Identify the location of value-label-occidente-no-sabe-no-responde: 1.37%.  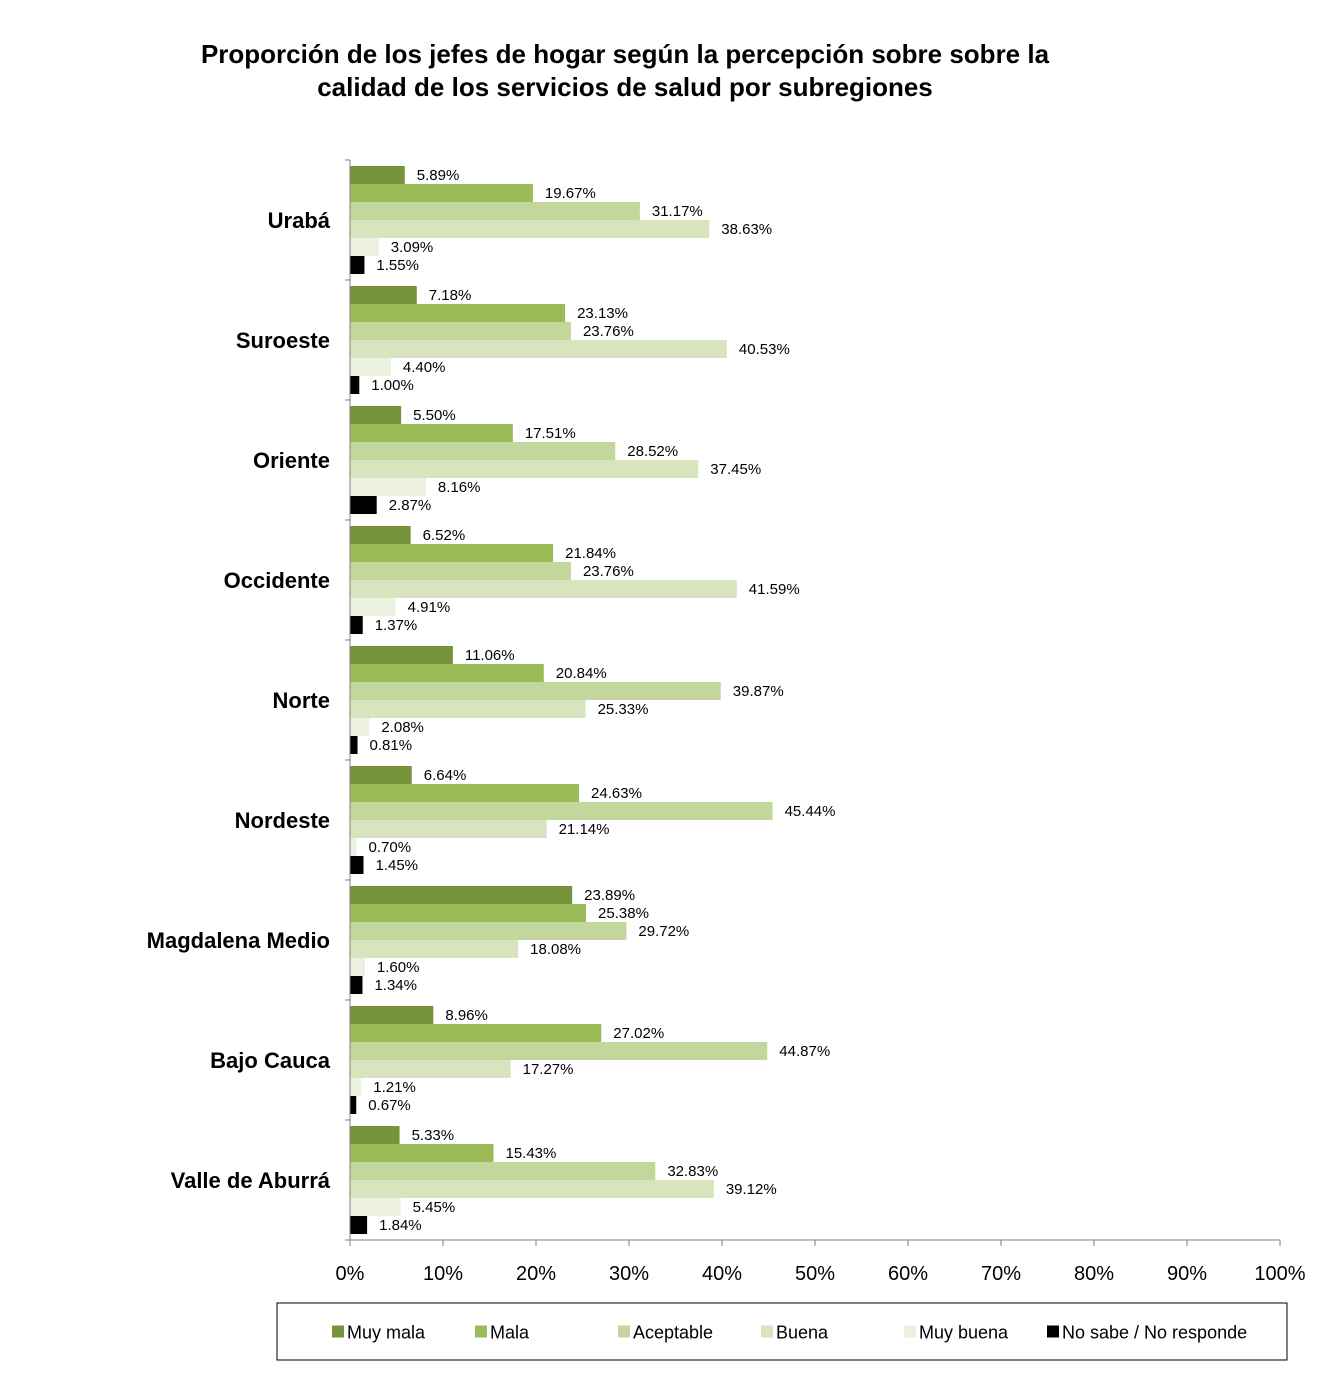
(396, 625).